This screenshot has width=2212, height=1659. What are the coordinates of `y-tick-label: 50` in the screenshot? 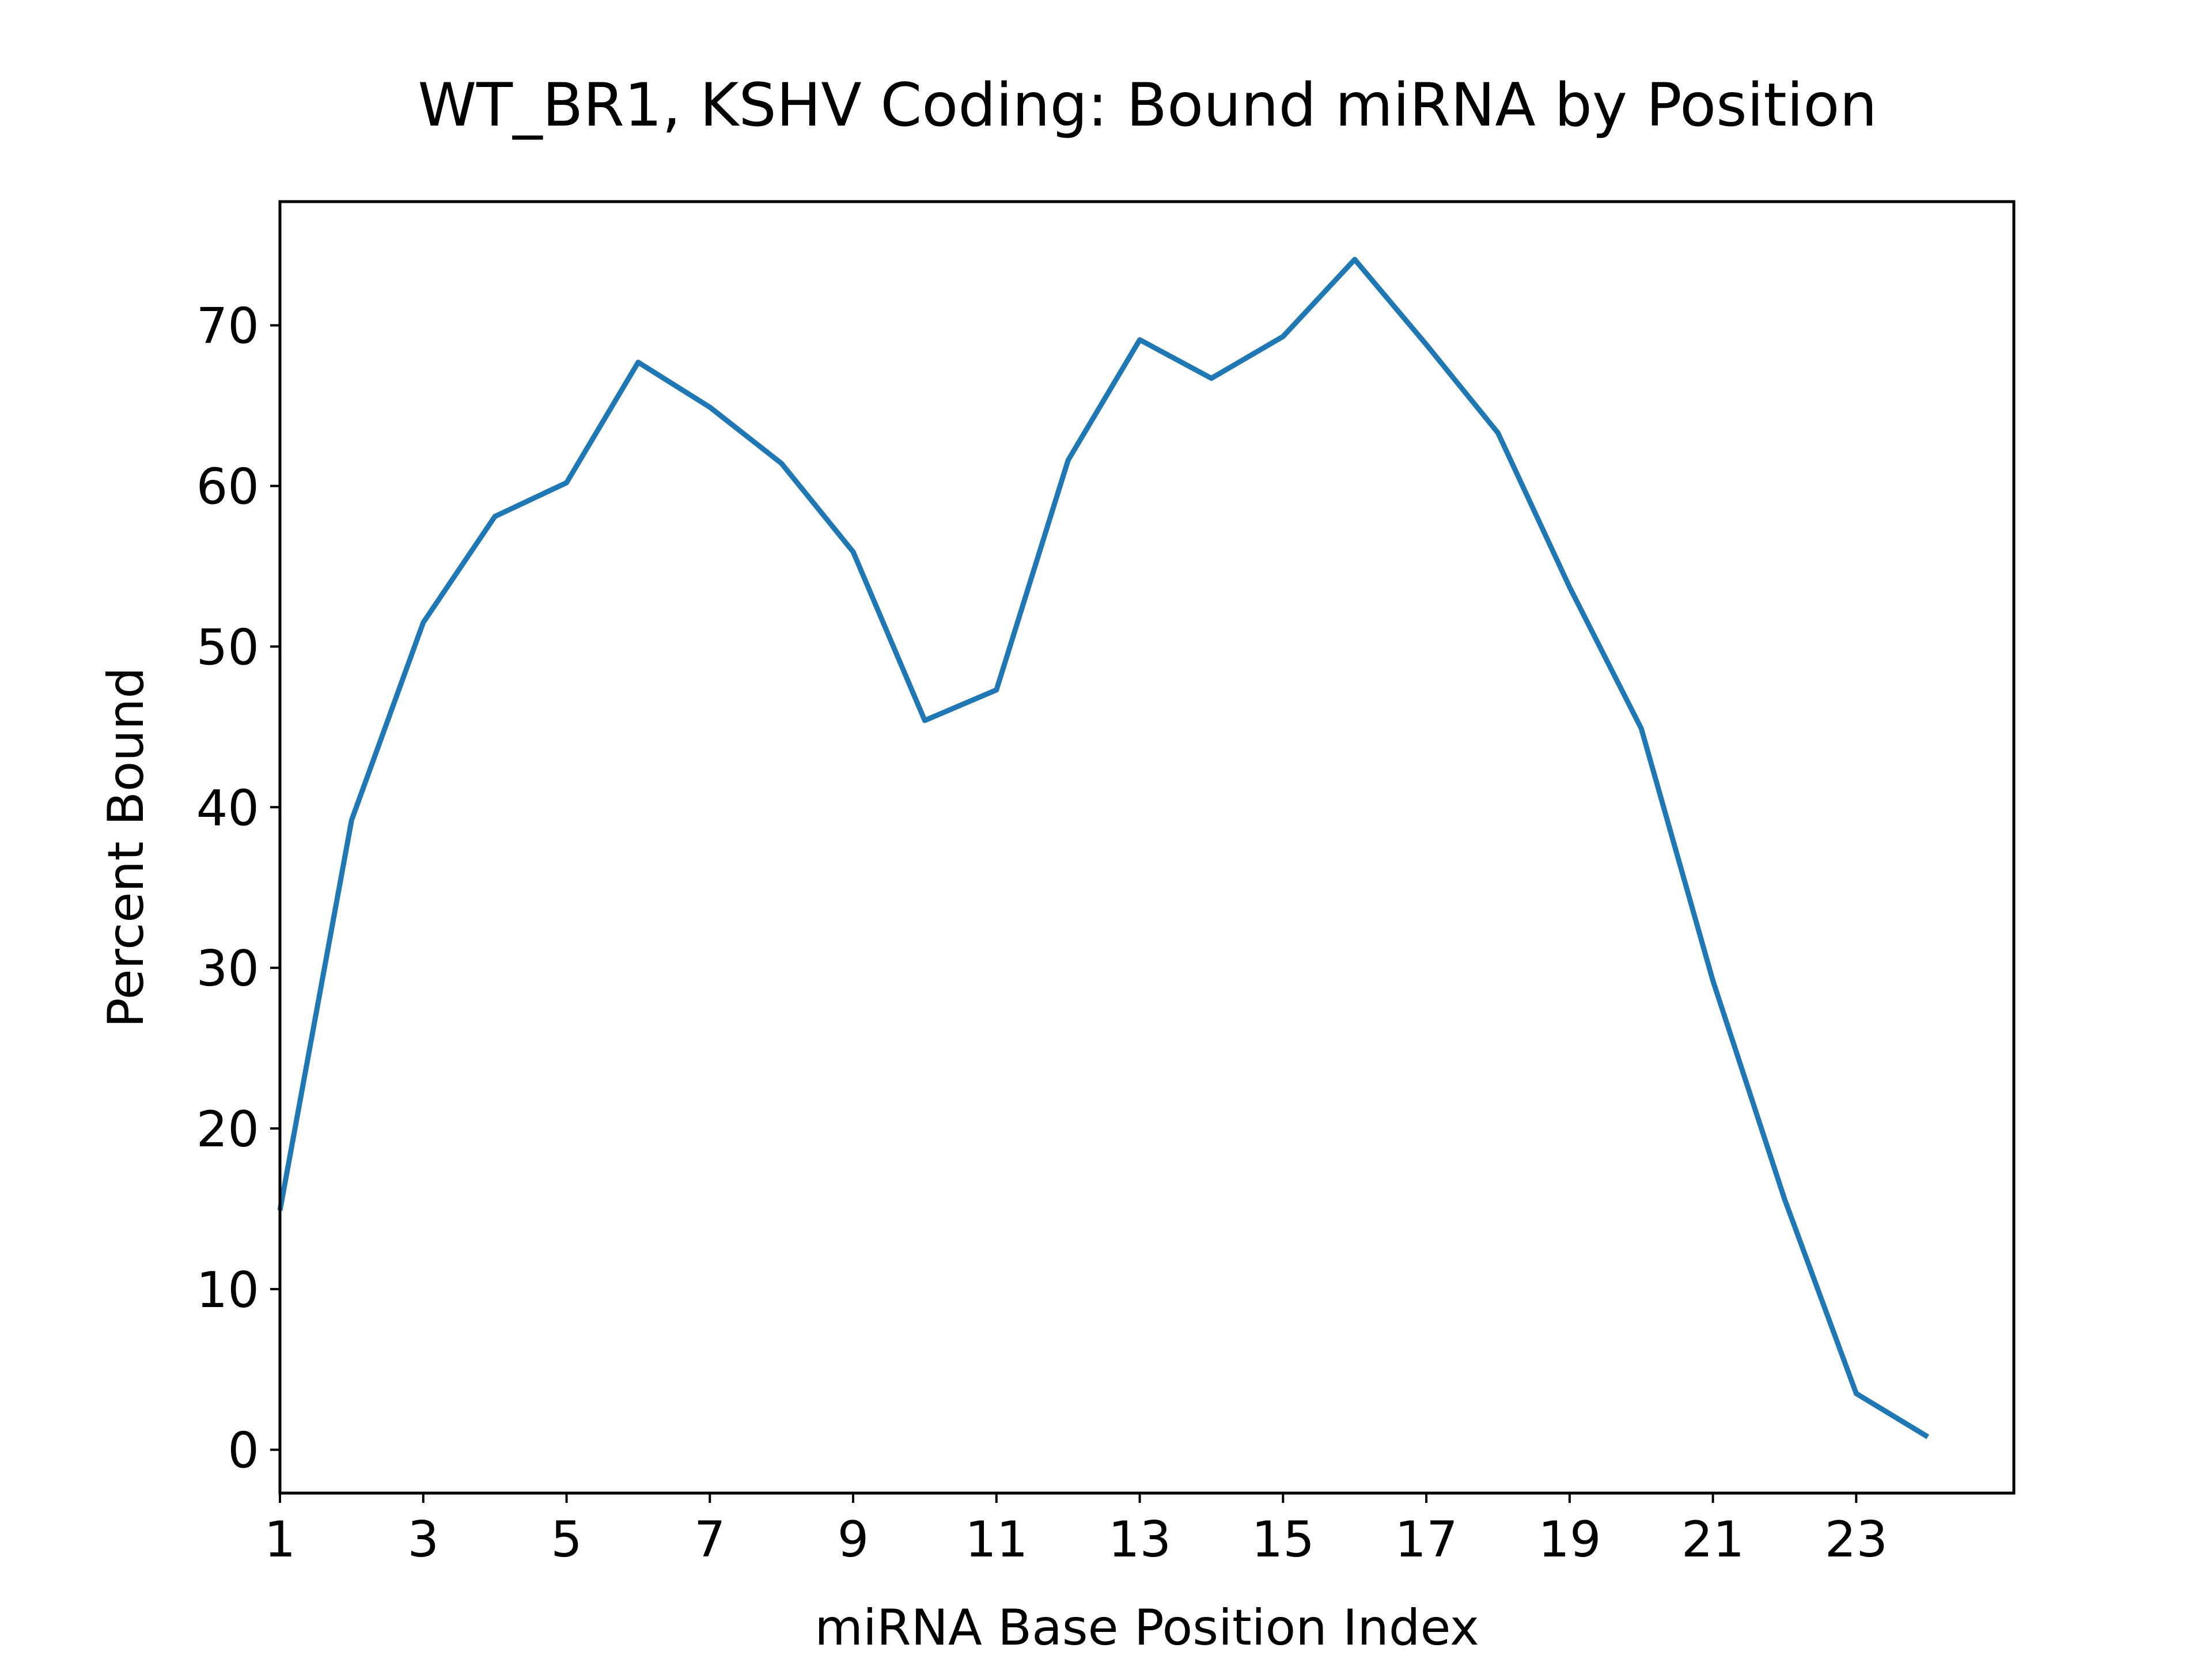 It's located at (227, 647).